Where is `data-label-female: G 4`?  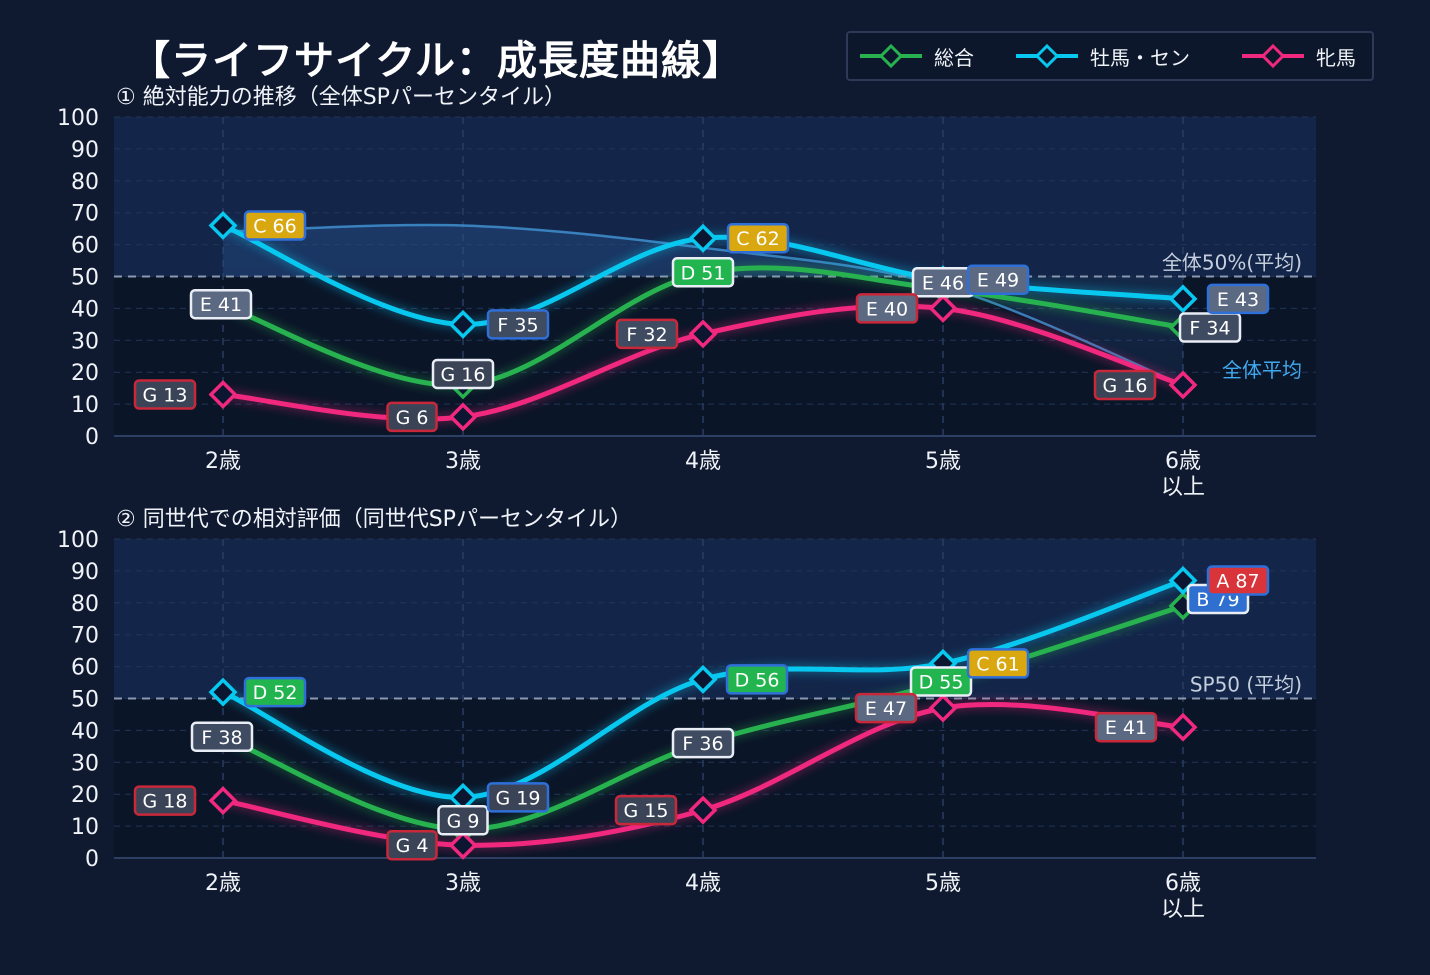 data-label-female: G 4 is located at coordinates (412, 845).